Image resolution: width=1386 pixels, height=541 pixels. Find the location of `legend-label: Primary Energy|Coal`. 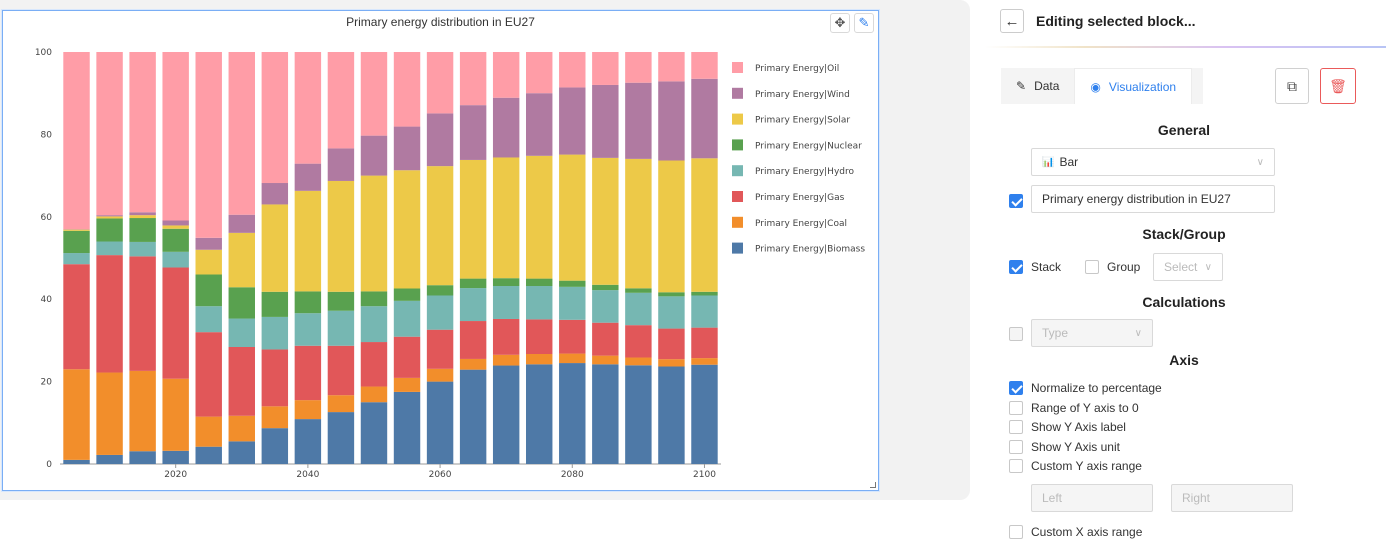

legend-label: Primary Energy|Coal is located at coordinates (801, 224).